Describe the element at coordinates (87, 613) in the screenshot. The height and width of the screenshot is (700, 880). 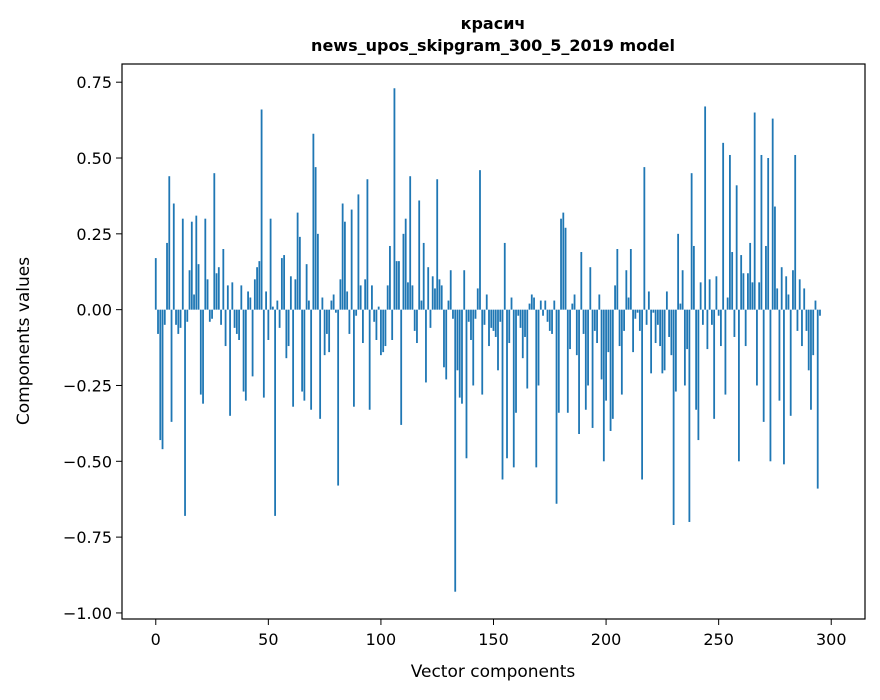
I see `y-tick-label: −1.00` at that location.